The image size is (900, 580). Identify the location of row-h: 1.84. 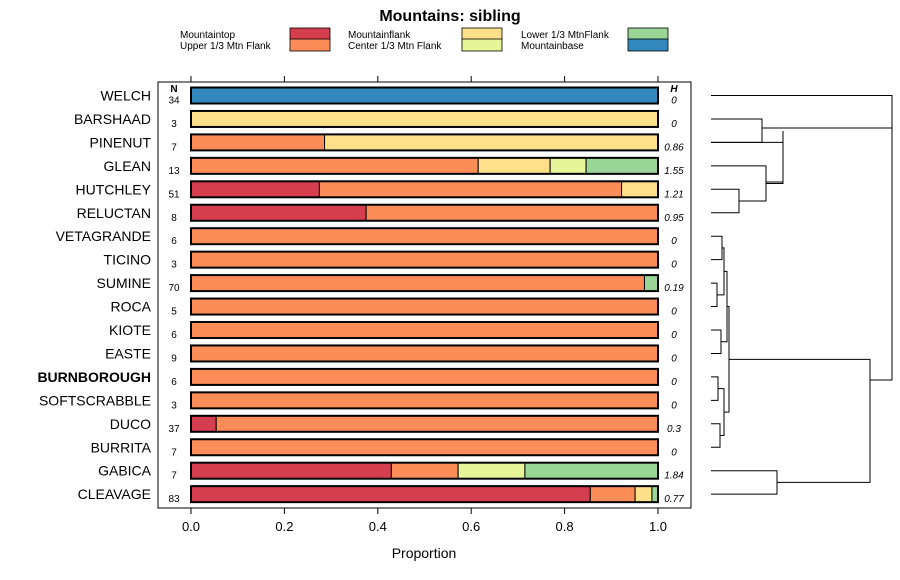
(674, 476).